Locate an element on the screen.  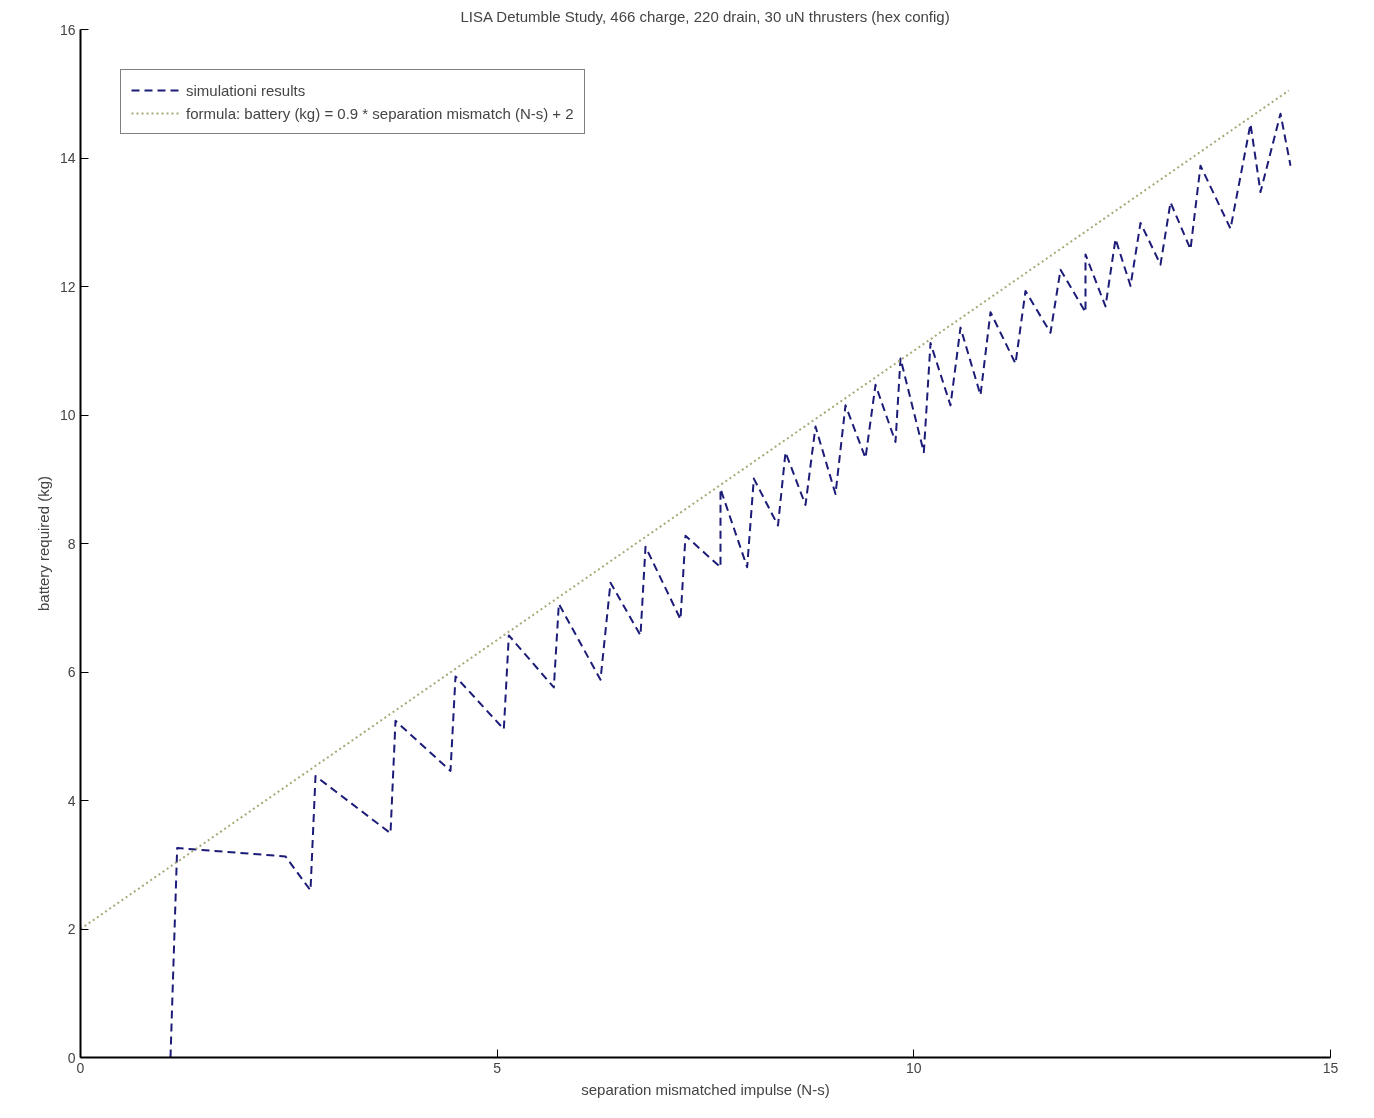
y-tick-label: 2 is located at coordinates (71, 929).